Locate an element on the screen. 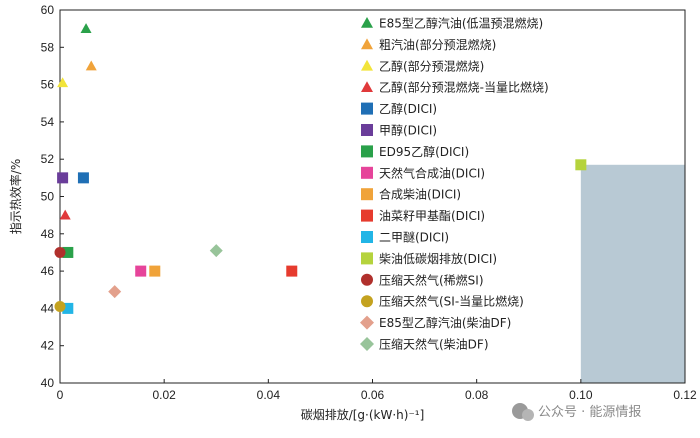 The height and width of the screenshot is (438, 700). y-tick-label: 44 is located at coordinates (48, 308).